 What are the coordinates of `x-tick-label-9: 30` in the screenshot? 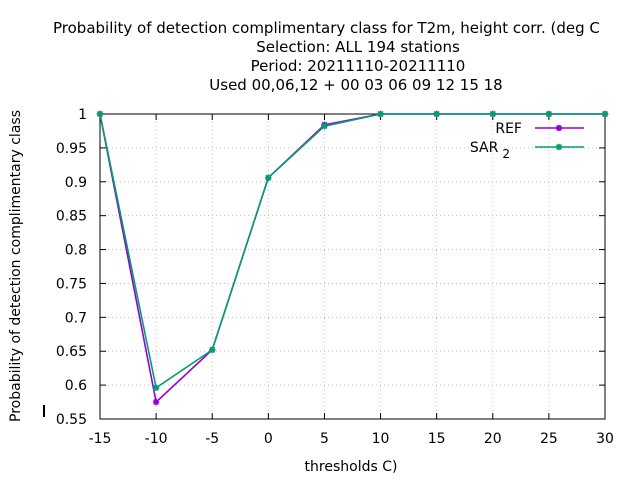 It's located at (605, 439).